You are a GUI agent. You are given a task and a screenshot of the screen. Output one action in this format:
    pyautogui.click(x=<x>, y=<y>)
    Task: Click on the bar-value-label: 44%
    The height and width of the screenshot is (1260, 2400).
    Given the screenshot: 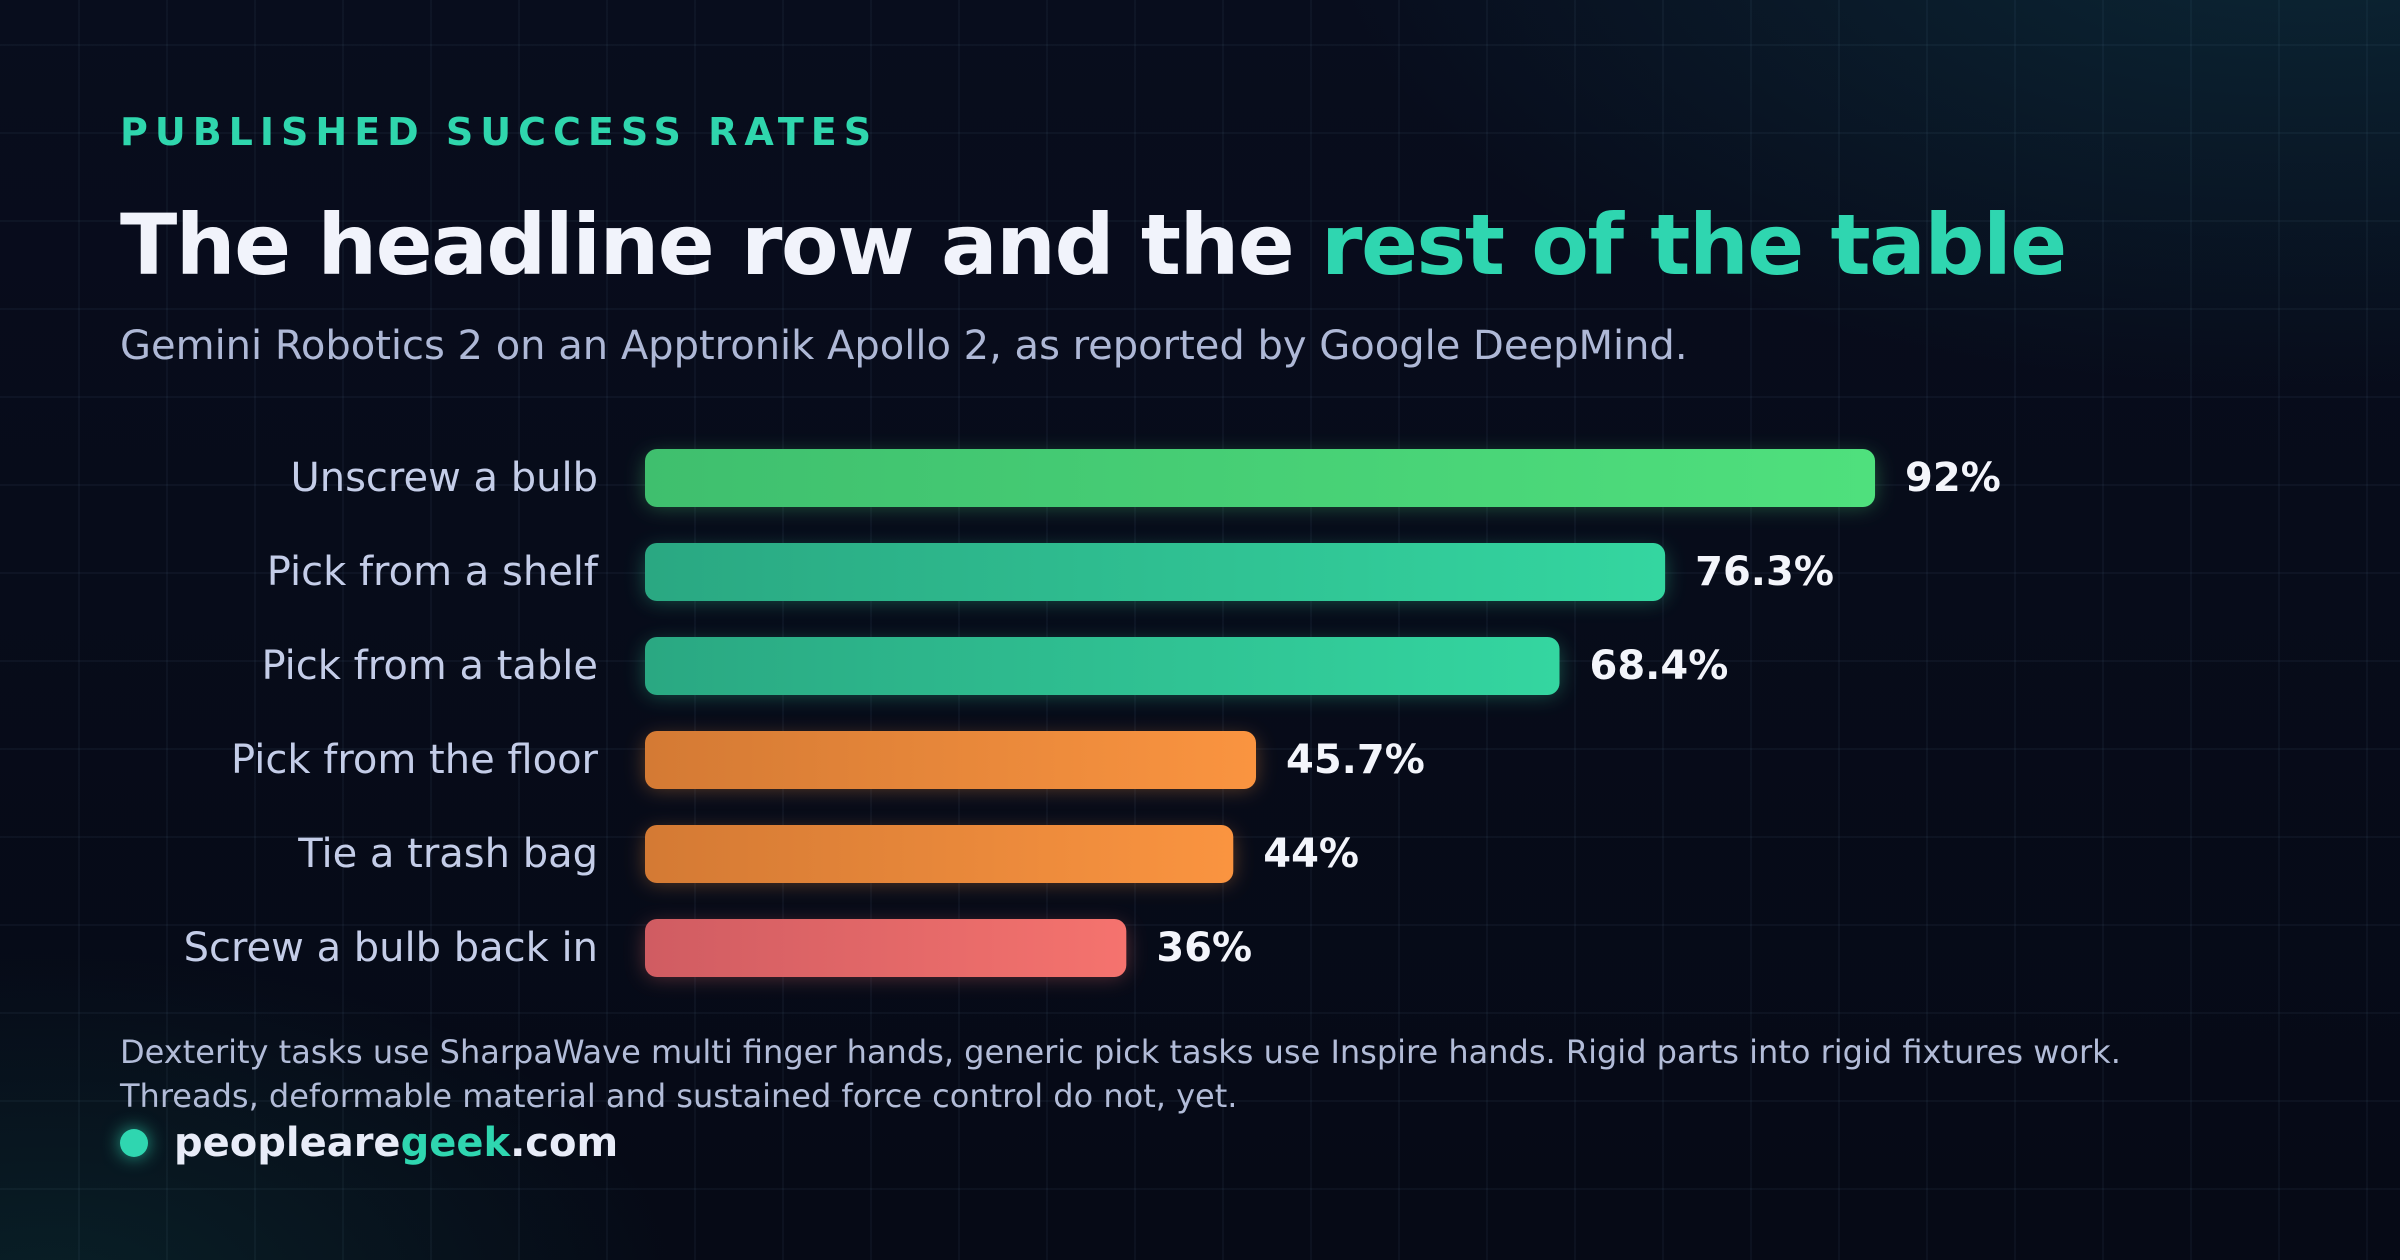 What is the action you would take?
    pyautogui.click(x=1311, y=854)
    